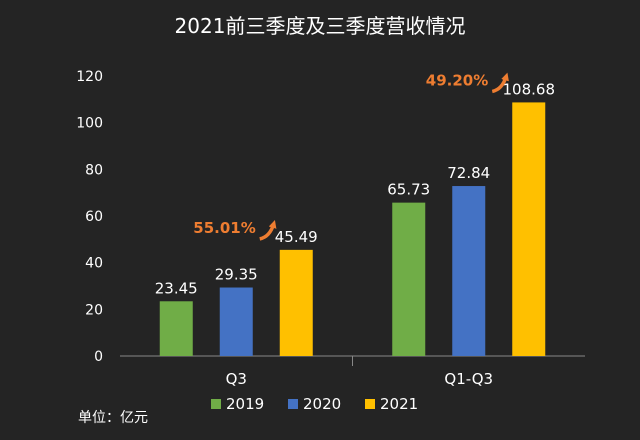  I want to click on legend: 2019 2020 2021, so click(314, 404).